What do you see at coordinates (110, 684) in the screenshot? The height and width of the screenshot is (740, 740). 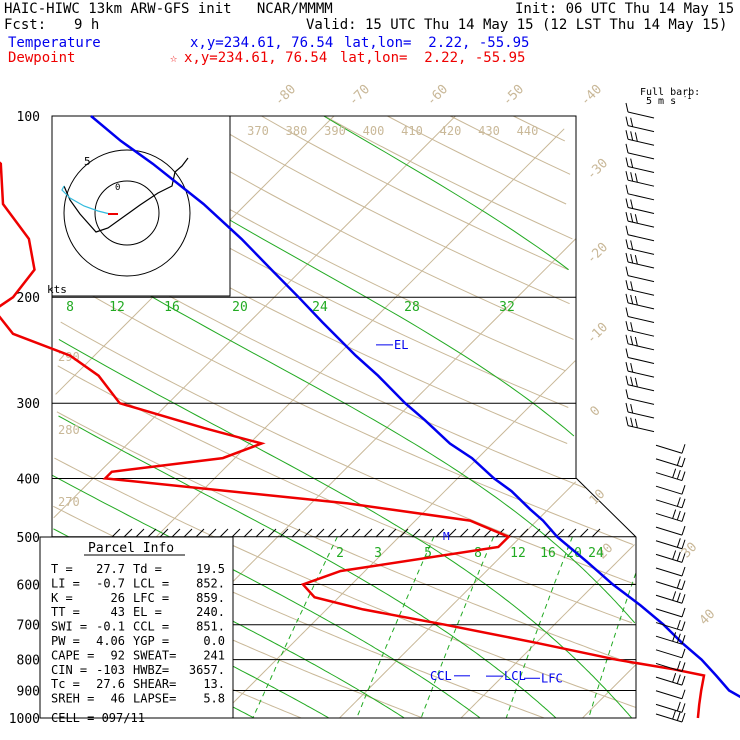 I see `parcel-row-value: 27.6` at bounding box center [110, 684].